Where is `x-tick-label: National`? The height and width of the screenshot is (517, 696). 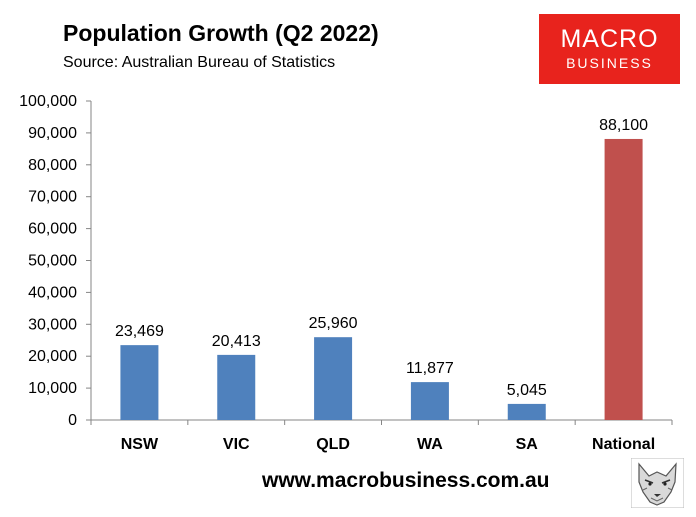 x-tick-label: National is located at coordinates (623, 444).